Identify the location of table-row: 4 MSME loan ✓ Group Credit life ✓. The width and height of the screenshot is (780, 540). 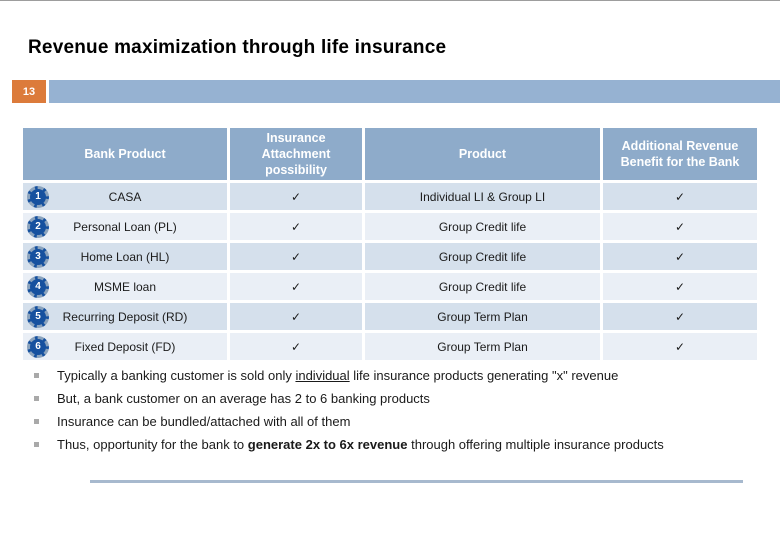
(390, 286).